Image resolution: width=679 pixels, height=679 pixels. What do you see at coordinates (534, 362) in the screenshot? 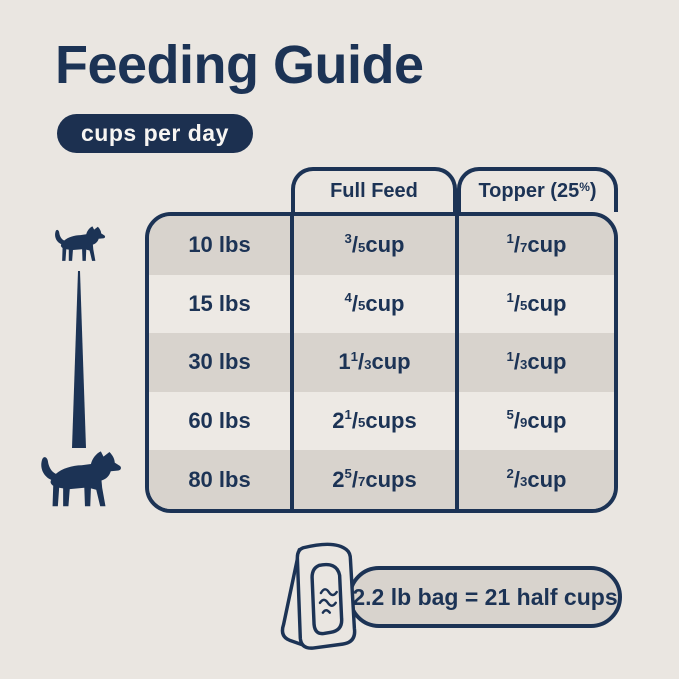
I see `topper-cell: 1/3 cup` at bounding box center [534, 362].